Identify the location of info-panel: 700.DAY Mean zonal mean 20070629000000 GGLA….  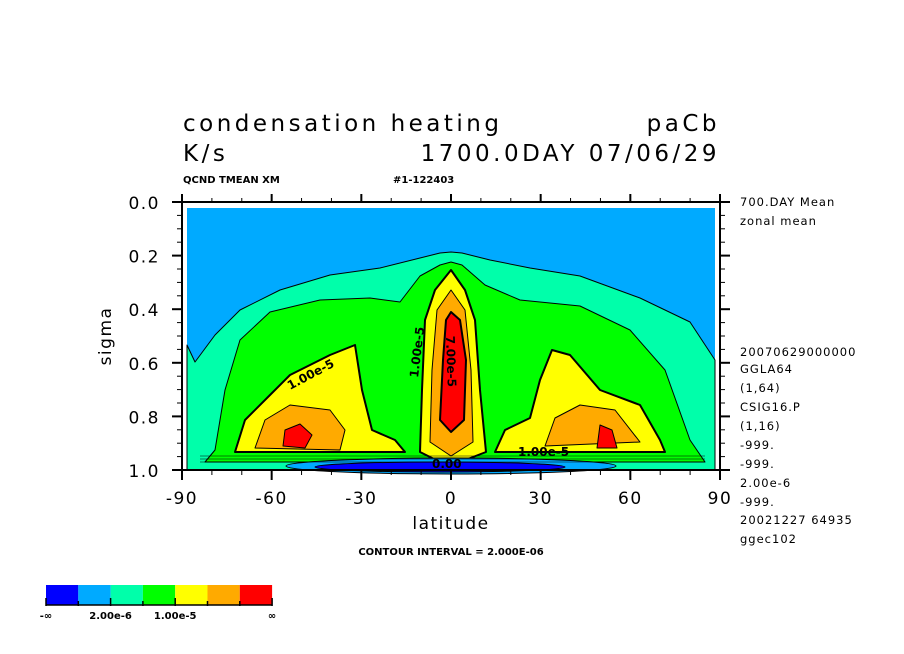
(798, 370).